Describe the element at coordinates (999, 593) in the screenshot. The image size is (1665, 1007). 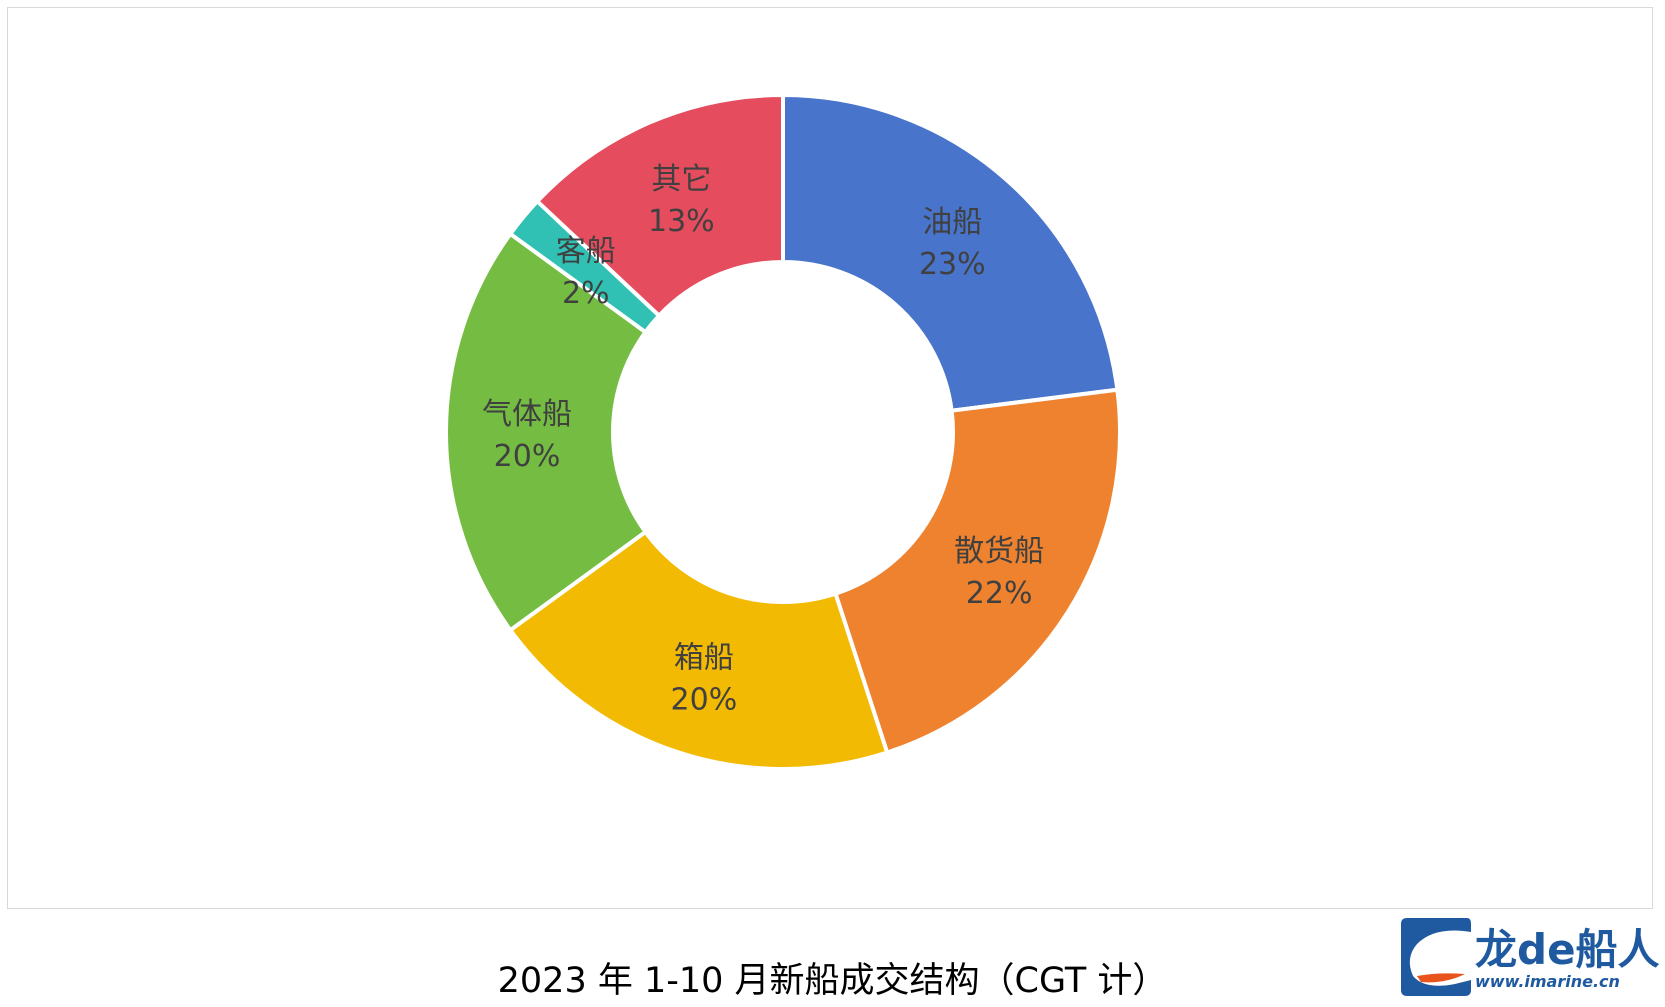
I see `slice-value-label: 22%` at that location.